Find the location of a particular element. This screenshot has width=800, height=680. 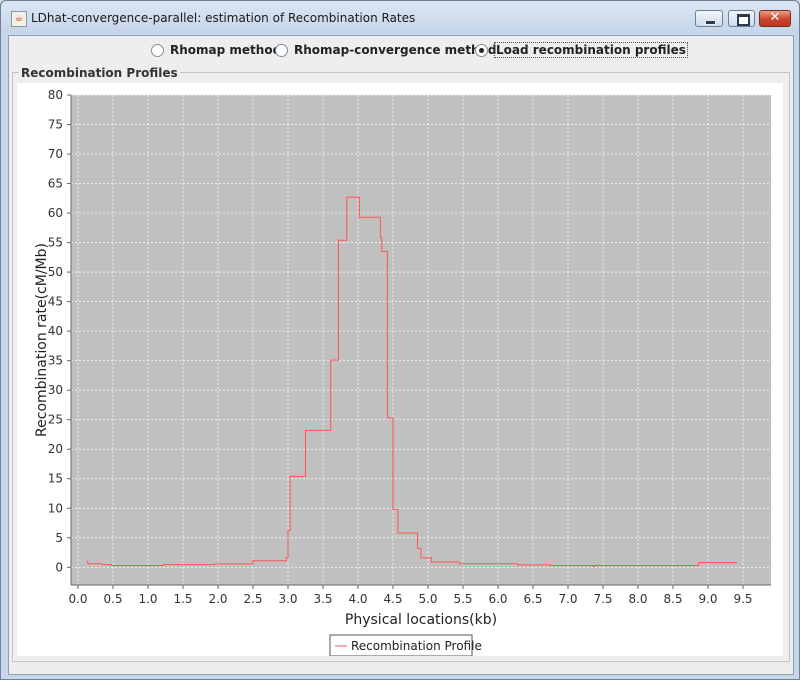

x-tick-label: 5.5 is located at coordinates (462, 599).